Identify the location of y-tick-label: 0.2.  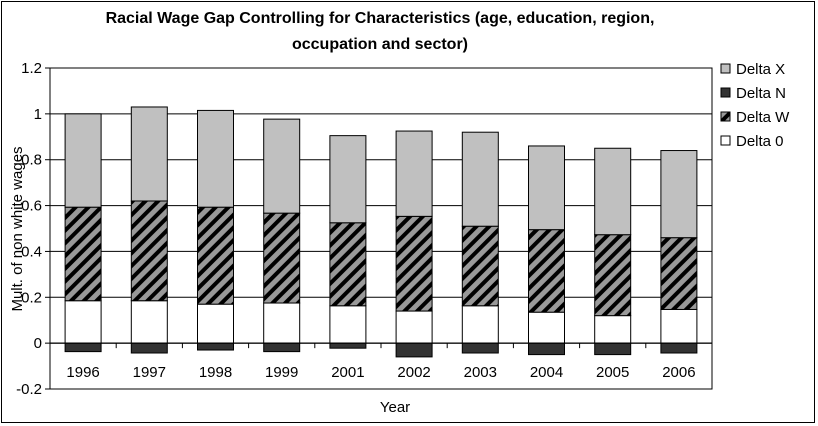
(31, 297).